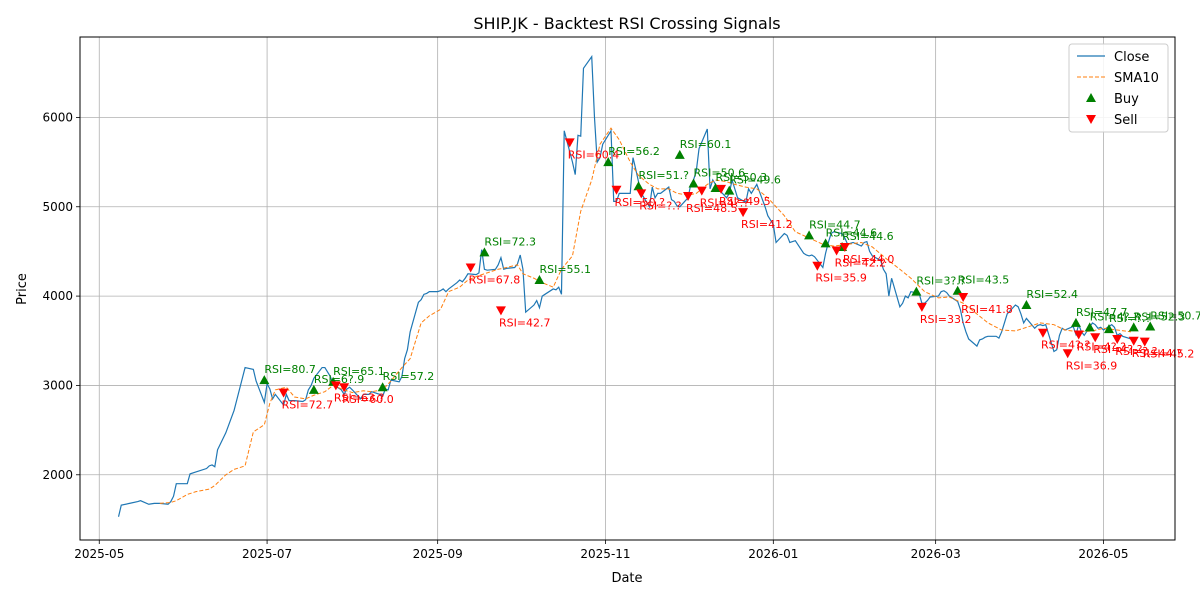 The width and height of the screenshot is (1200, 600). What do you see at coordinates (946, 319) in the screenshot?
I see `sell-signal-label: RSI=33.2` at bounding box center [946, 319].